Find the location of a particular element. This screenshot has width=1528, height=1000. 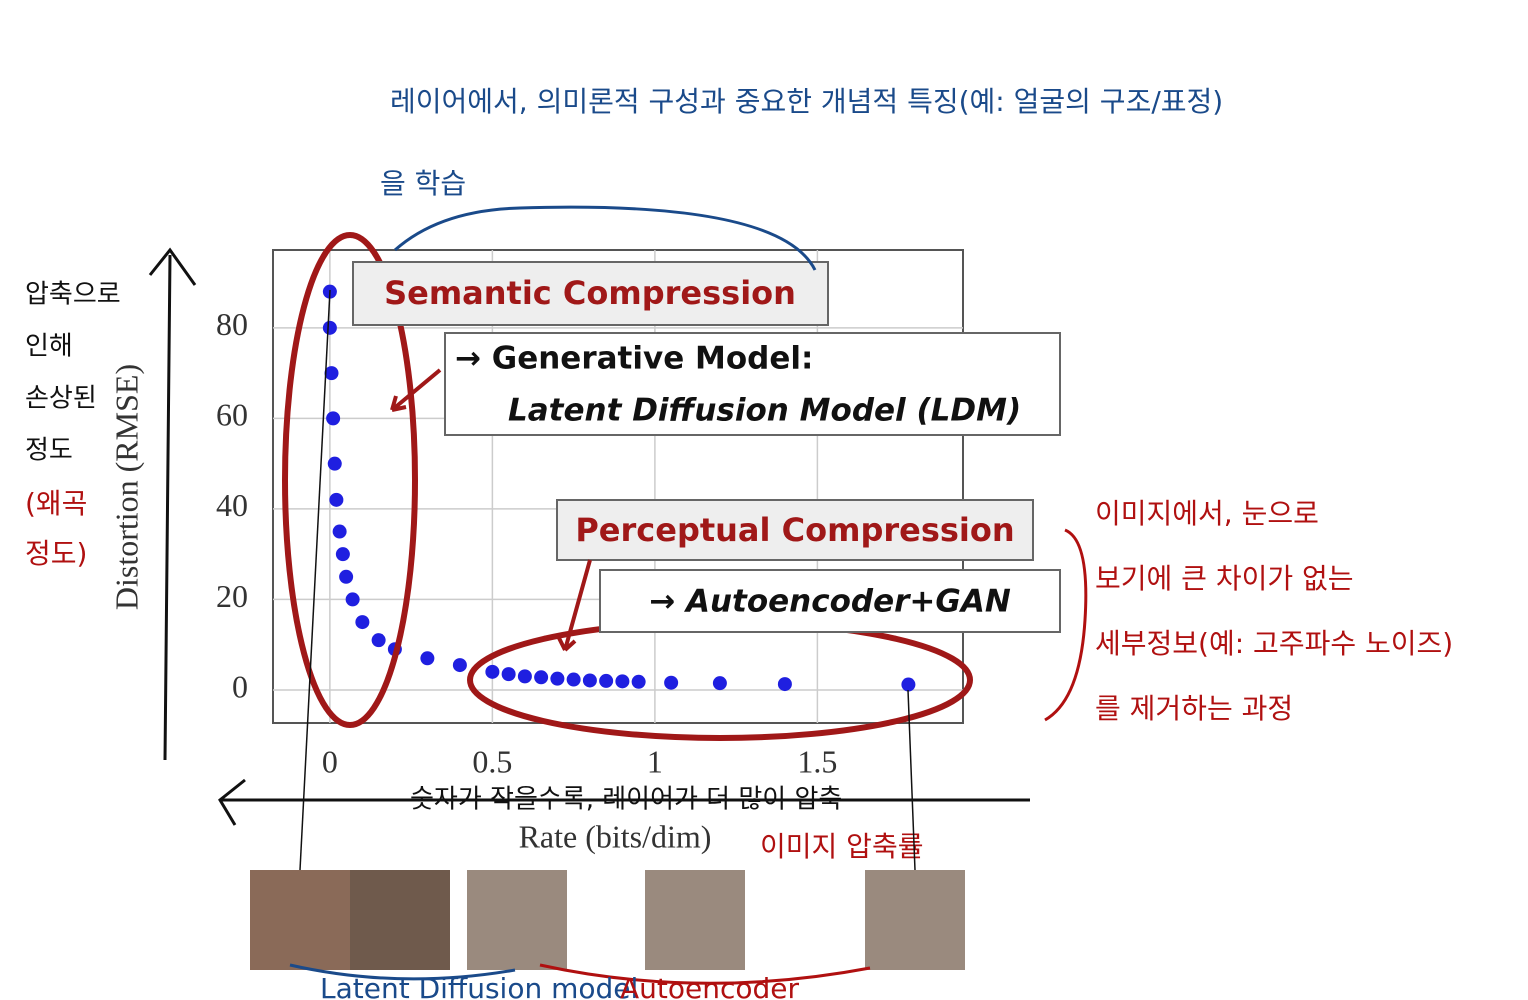

note: 숫자가 작을수록, 레이어가 더 많이 압축 is located at coordinates (626, 800).